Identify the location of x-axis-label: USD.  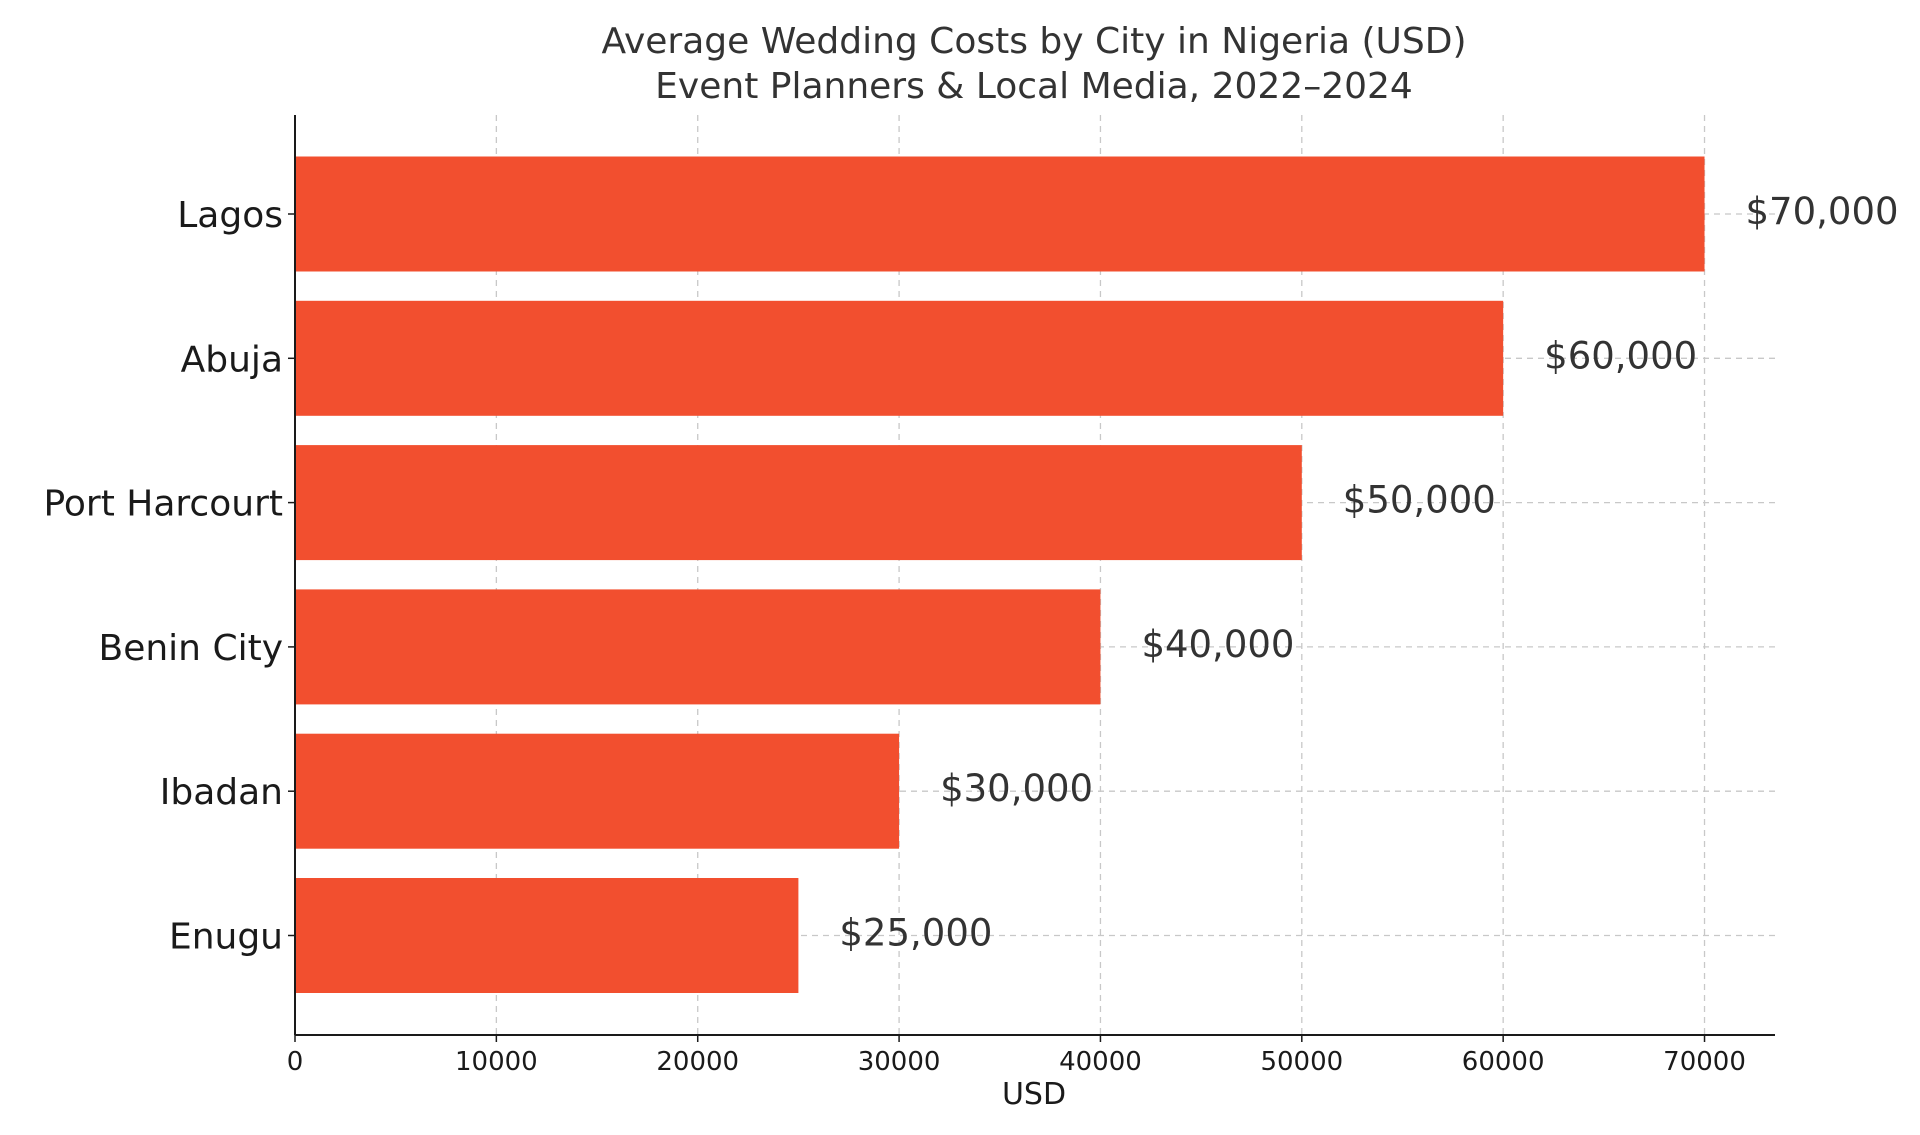
(1034, 1094).